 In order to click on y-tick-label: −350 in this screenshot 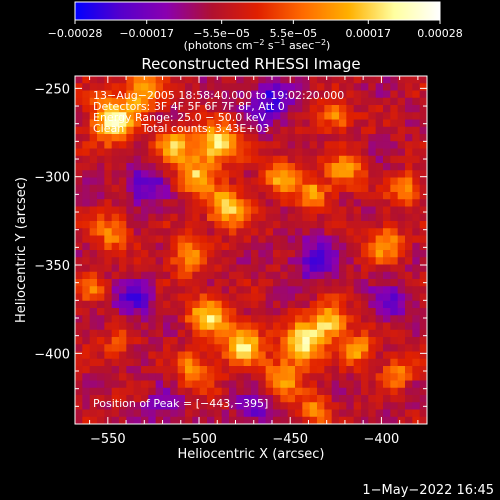, I will do `click(52, 266)`.